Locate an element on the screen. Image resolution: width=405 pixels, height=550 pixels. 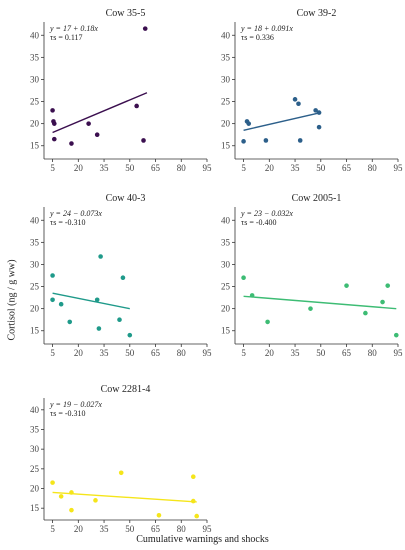
regression-equation: y = 23 − 0.032x is located at coordinates (266, 213).